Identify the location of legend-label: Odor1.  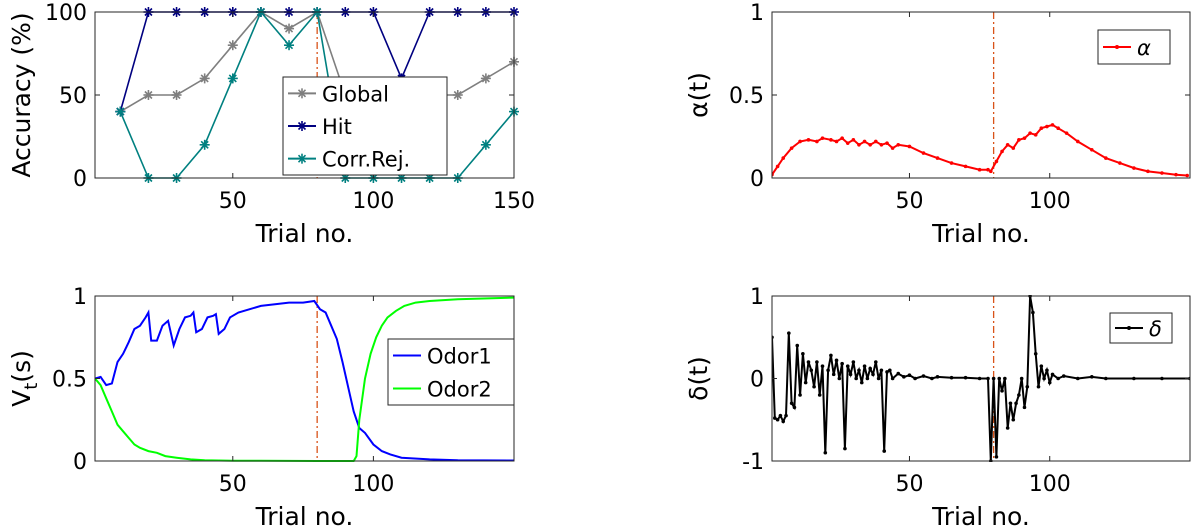
(459, 357).